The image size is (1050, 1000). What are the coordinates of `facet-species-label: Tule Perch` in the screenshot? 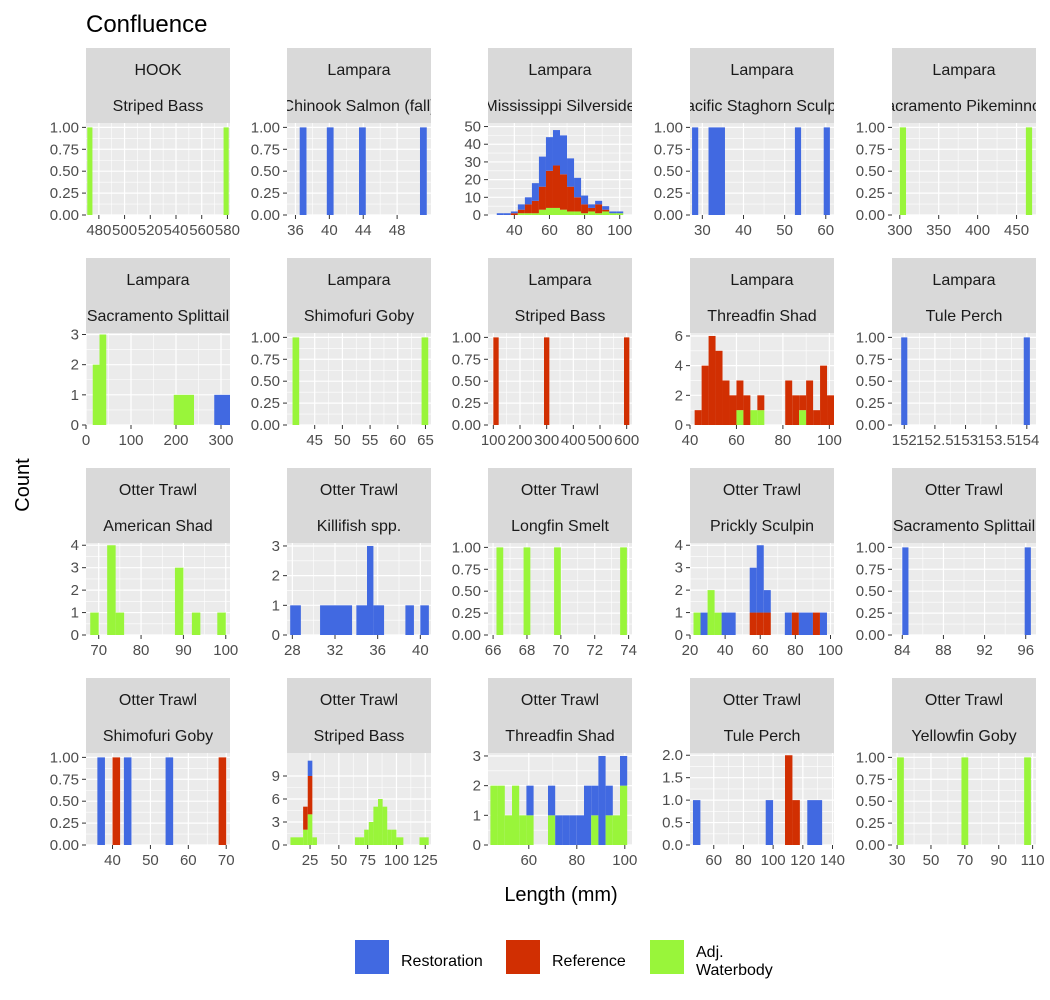 It's located at (762, 736).